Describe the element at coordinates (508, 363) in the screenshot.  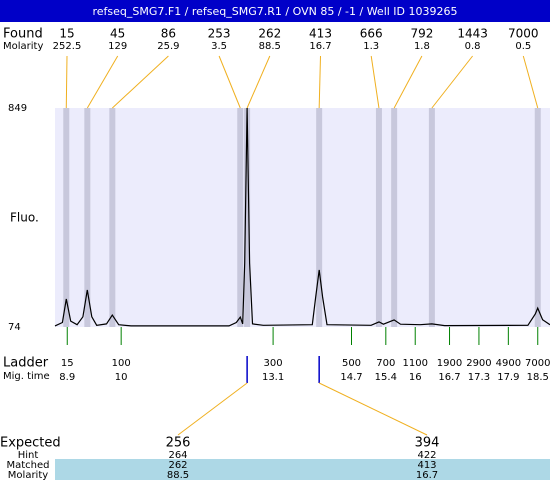
I see `ladder-size: 4900` at that location.